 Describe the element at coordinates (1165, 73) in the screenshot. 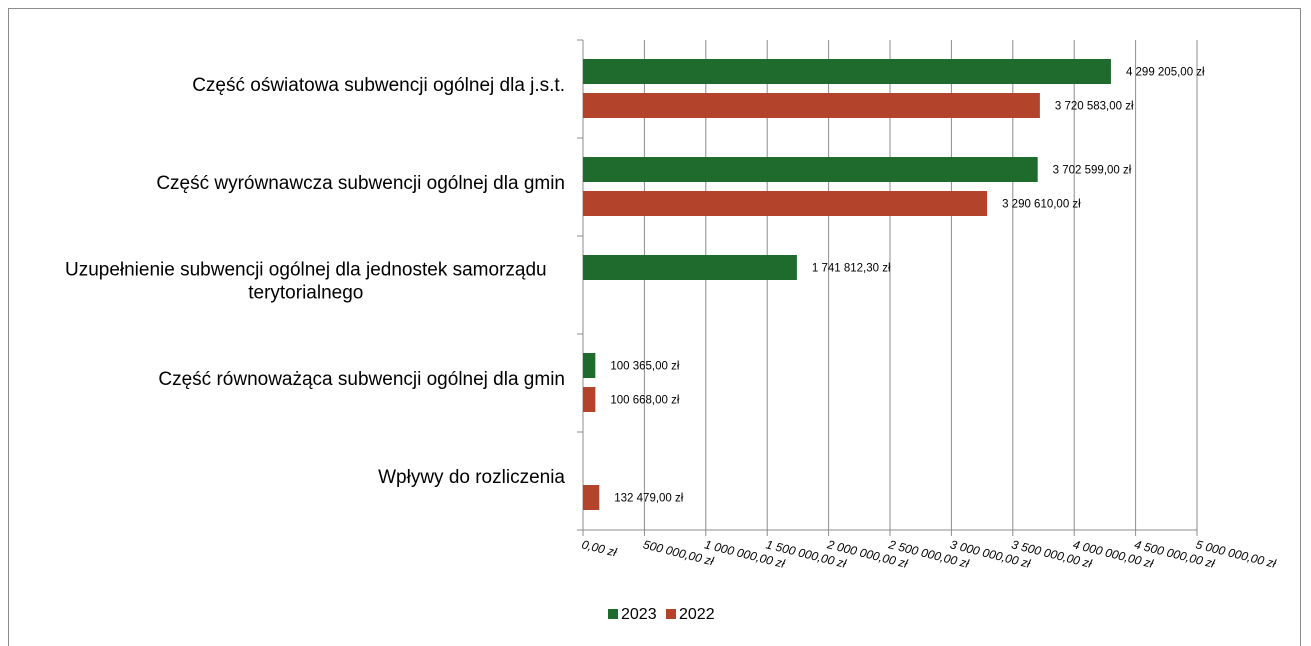

I see `data-label: 4 299 205,00 zł` at that location.